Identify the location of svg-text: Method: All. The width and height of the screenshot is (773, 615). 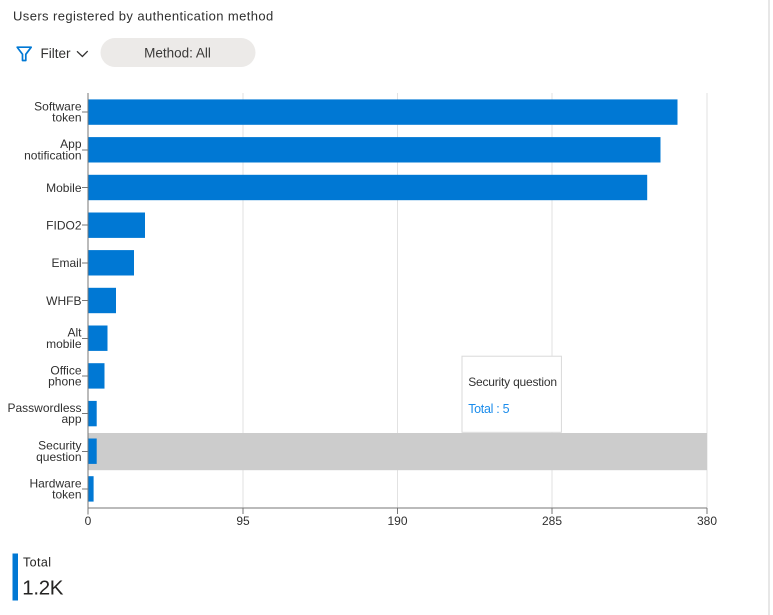
(177, 53).